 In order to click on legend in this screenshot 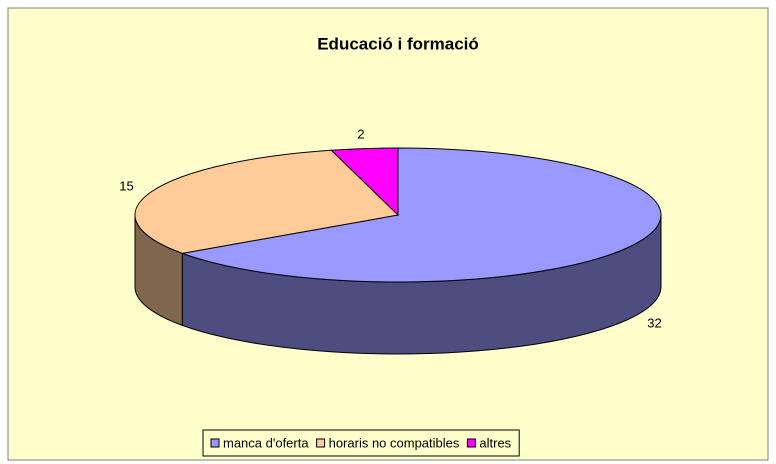, I will do `click(361, 443)`.